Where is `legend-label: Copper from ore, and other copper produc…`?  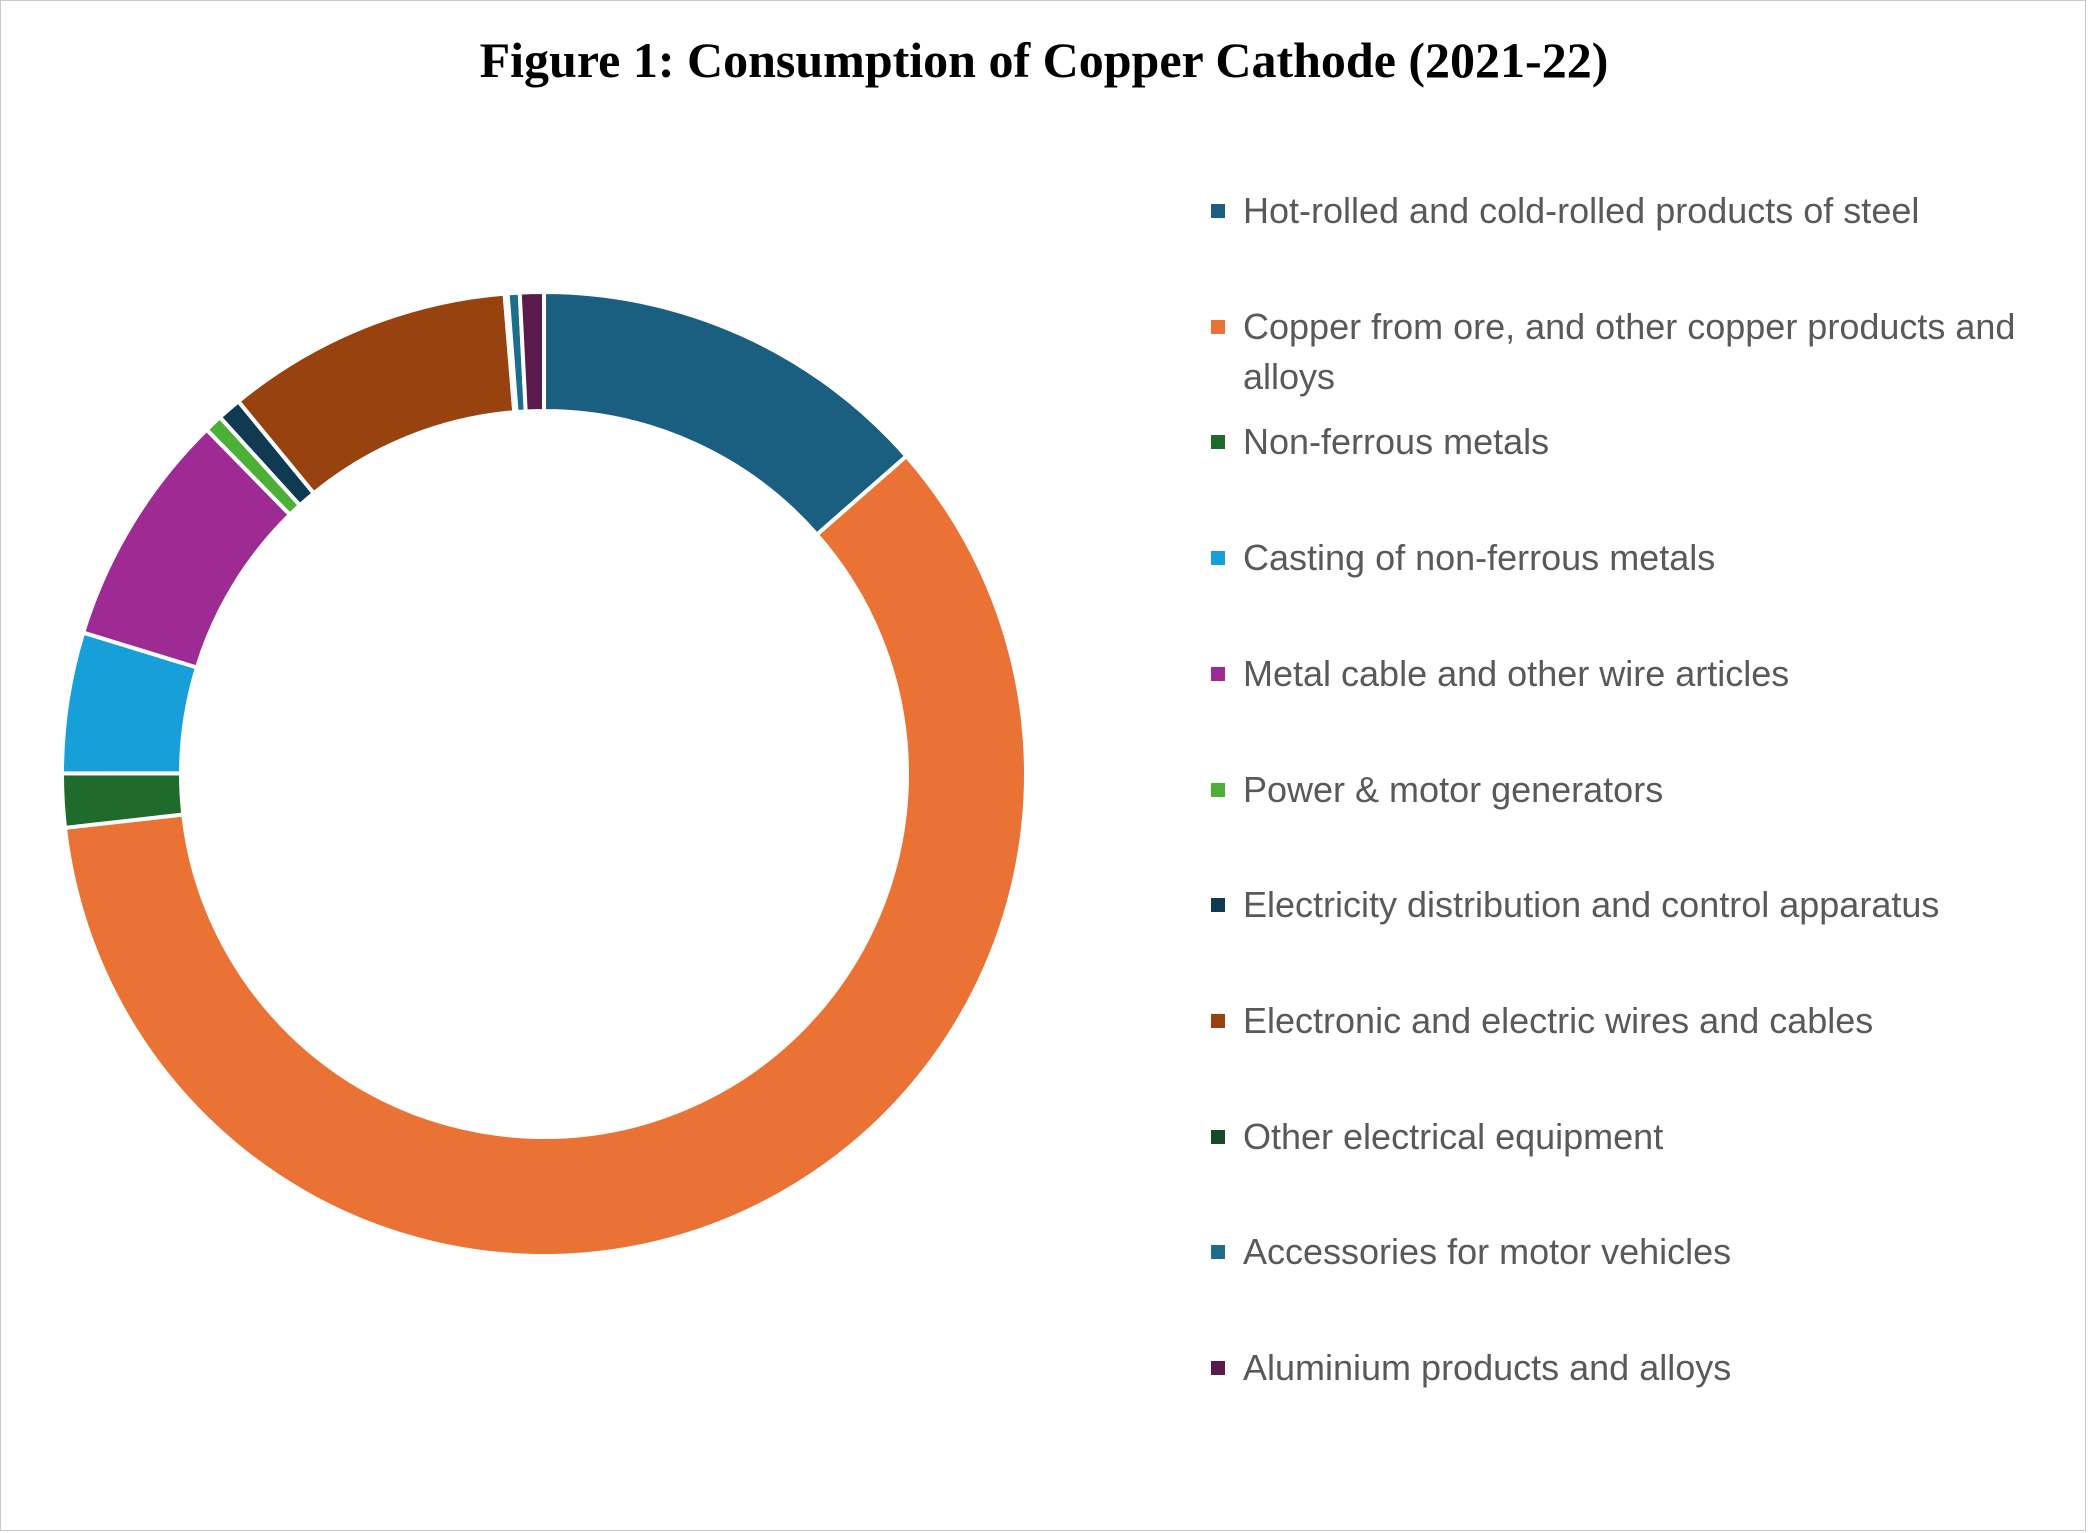
legend-label: Copper from ore, and other copper produc… is located at coordinates (1629, 351).